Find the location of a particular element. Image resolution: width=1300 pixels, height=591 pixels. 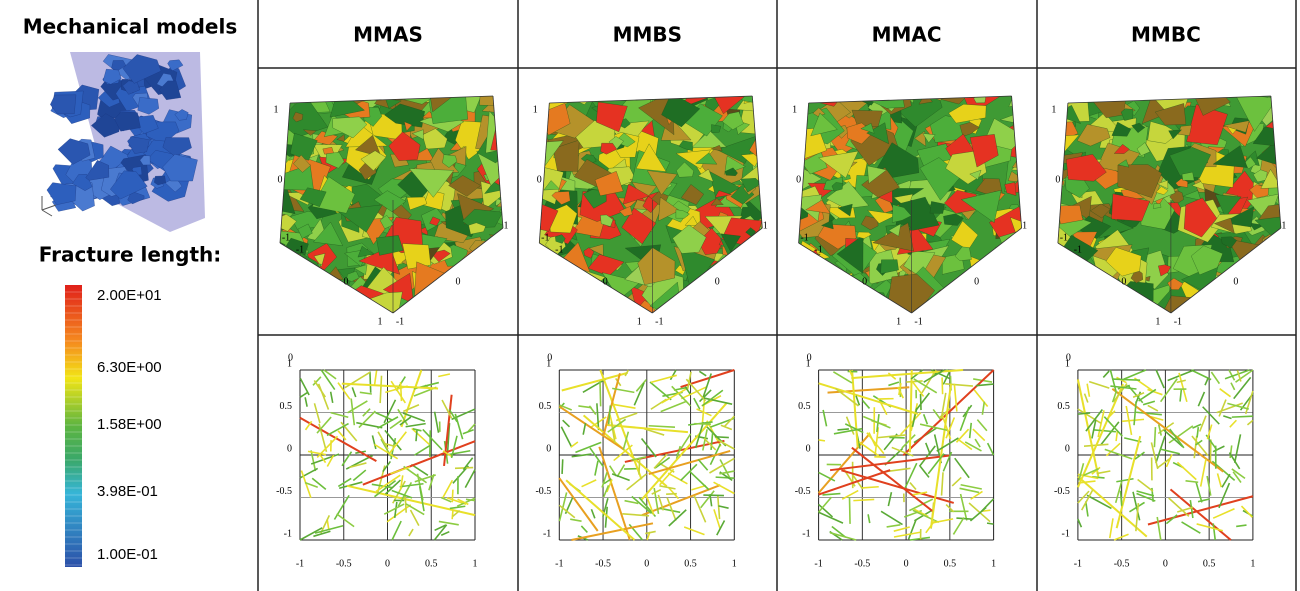

x-tick-label: -0.5 is located at coordinates (603, 563).